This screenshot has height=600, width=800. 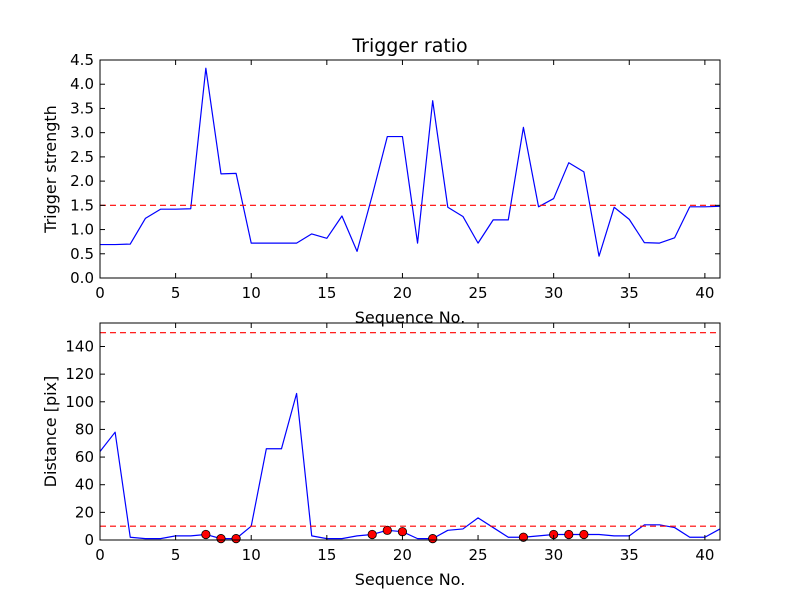 What do you see at coordinates (82, 84) in the screenshot?
I see `y-tick-label: 4.0` at bounding box center [82, 84].